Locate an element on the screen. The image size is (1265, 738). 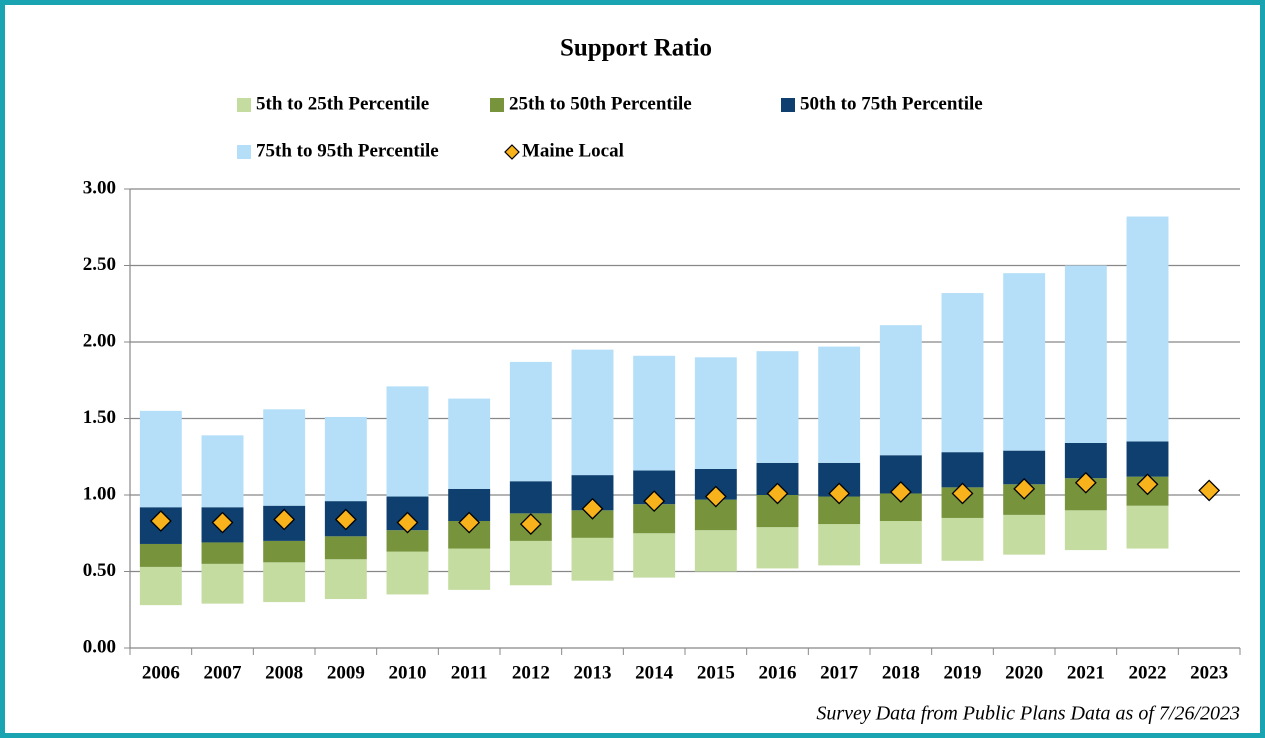
legend-label: 5th to 25th Percentile is located at coordinates (342, 103).